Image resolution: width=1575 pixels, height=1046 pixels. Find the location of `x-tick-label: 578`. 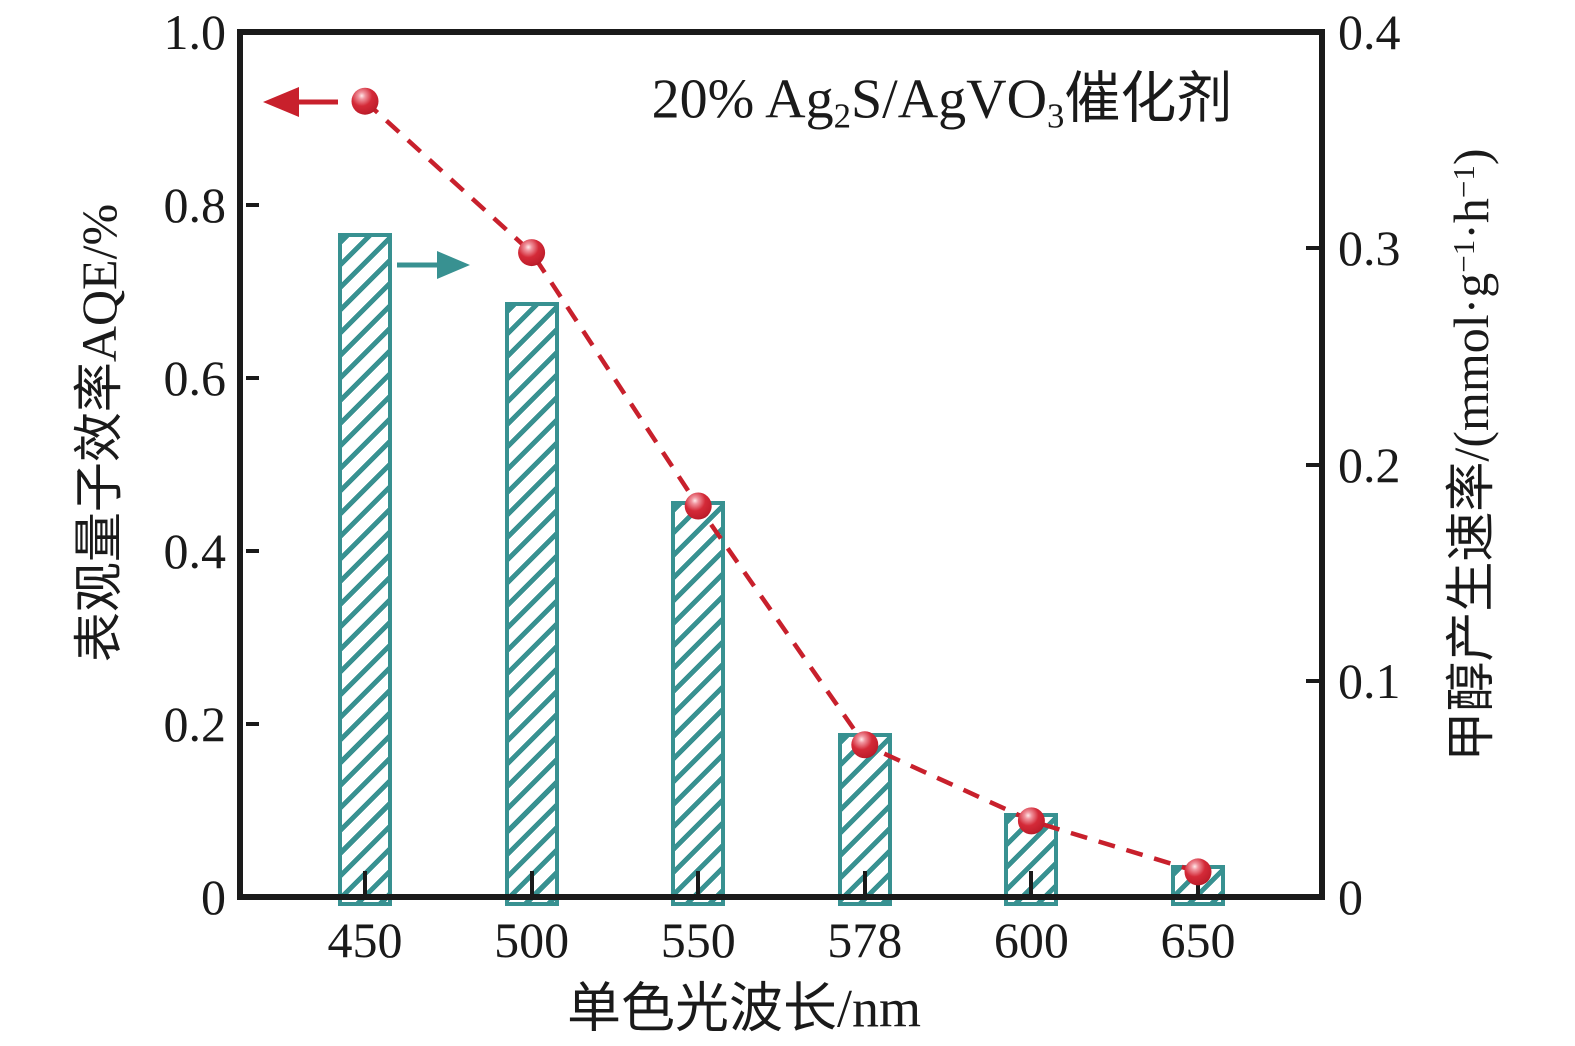

x-tick-label: 578 is located at coordinates (865, 940).